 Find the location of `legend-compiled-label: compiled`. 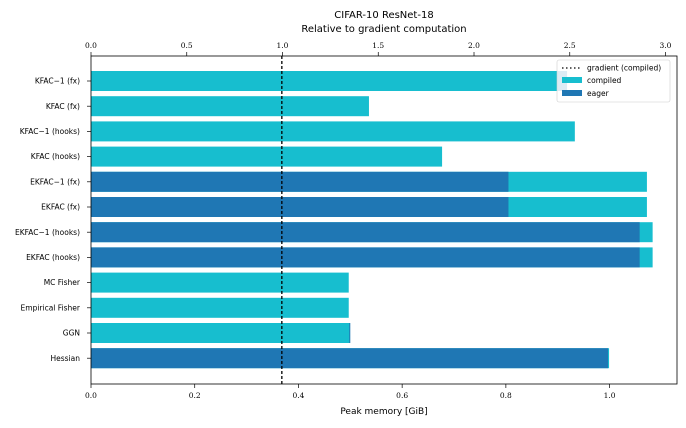

legend-compiled-label: compiled is located at coordinates (604, 80).